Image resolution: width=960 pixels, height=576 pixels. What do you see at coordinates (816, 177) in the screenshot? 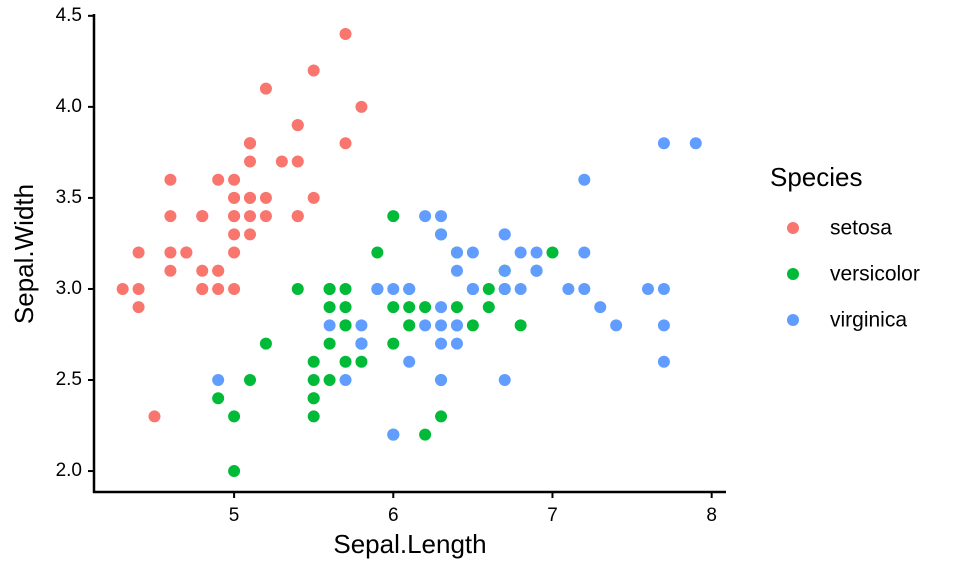
I see `legend-title: Species` at bounding box center [816, 177].